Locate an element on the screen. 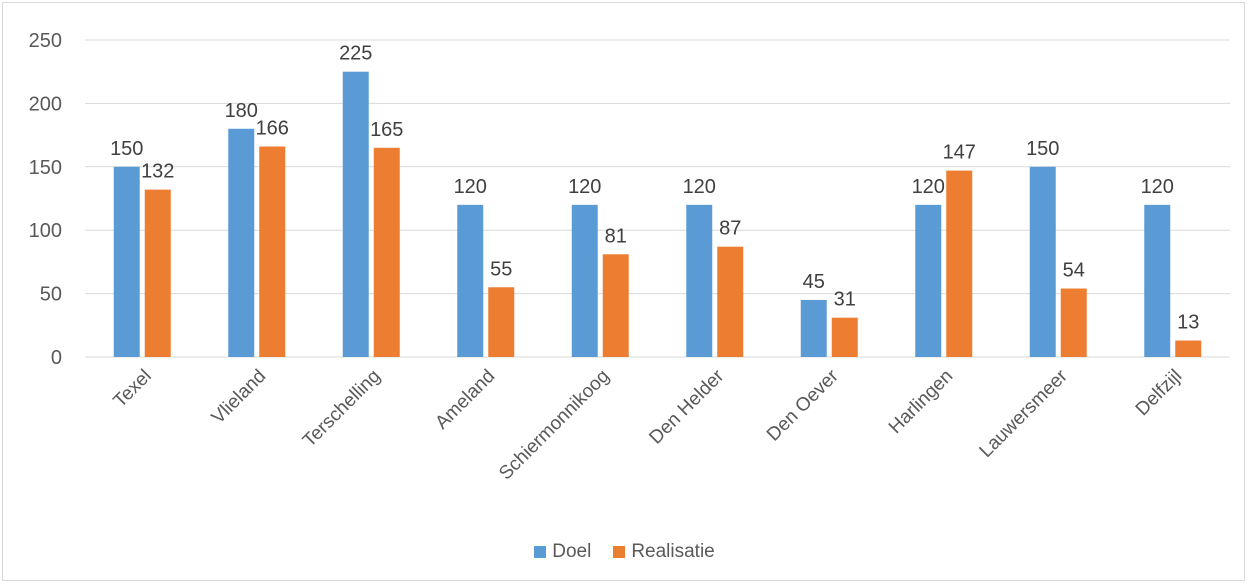 Image resolution: width=1249 pixels, height=585 pixels. x-category-label: Ameland is located at coordinates (465, 400).